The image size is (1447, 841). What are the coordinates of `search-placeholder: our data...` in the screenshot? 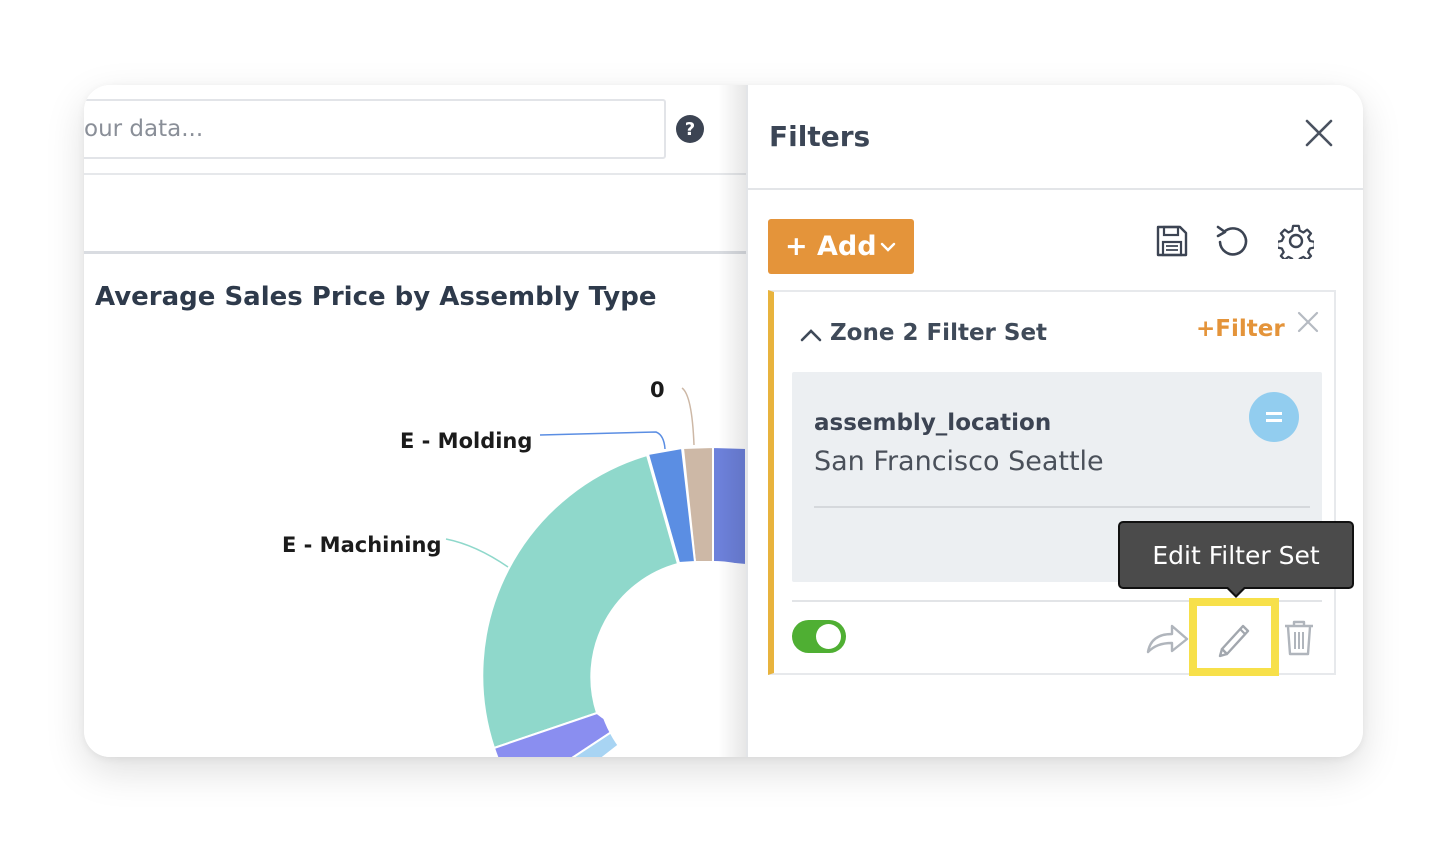 It's located at (144, 129).